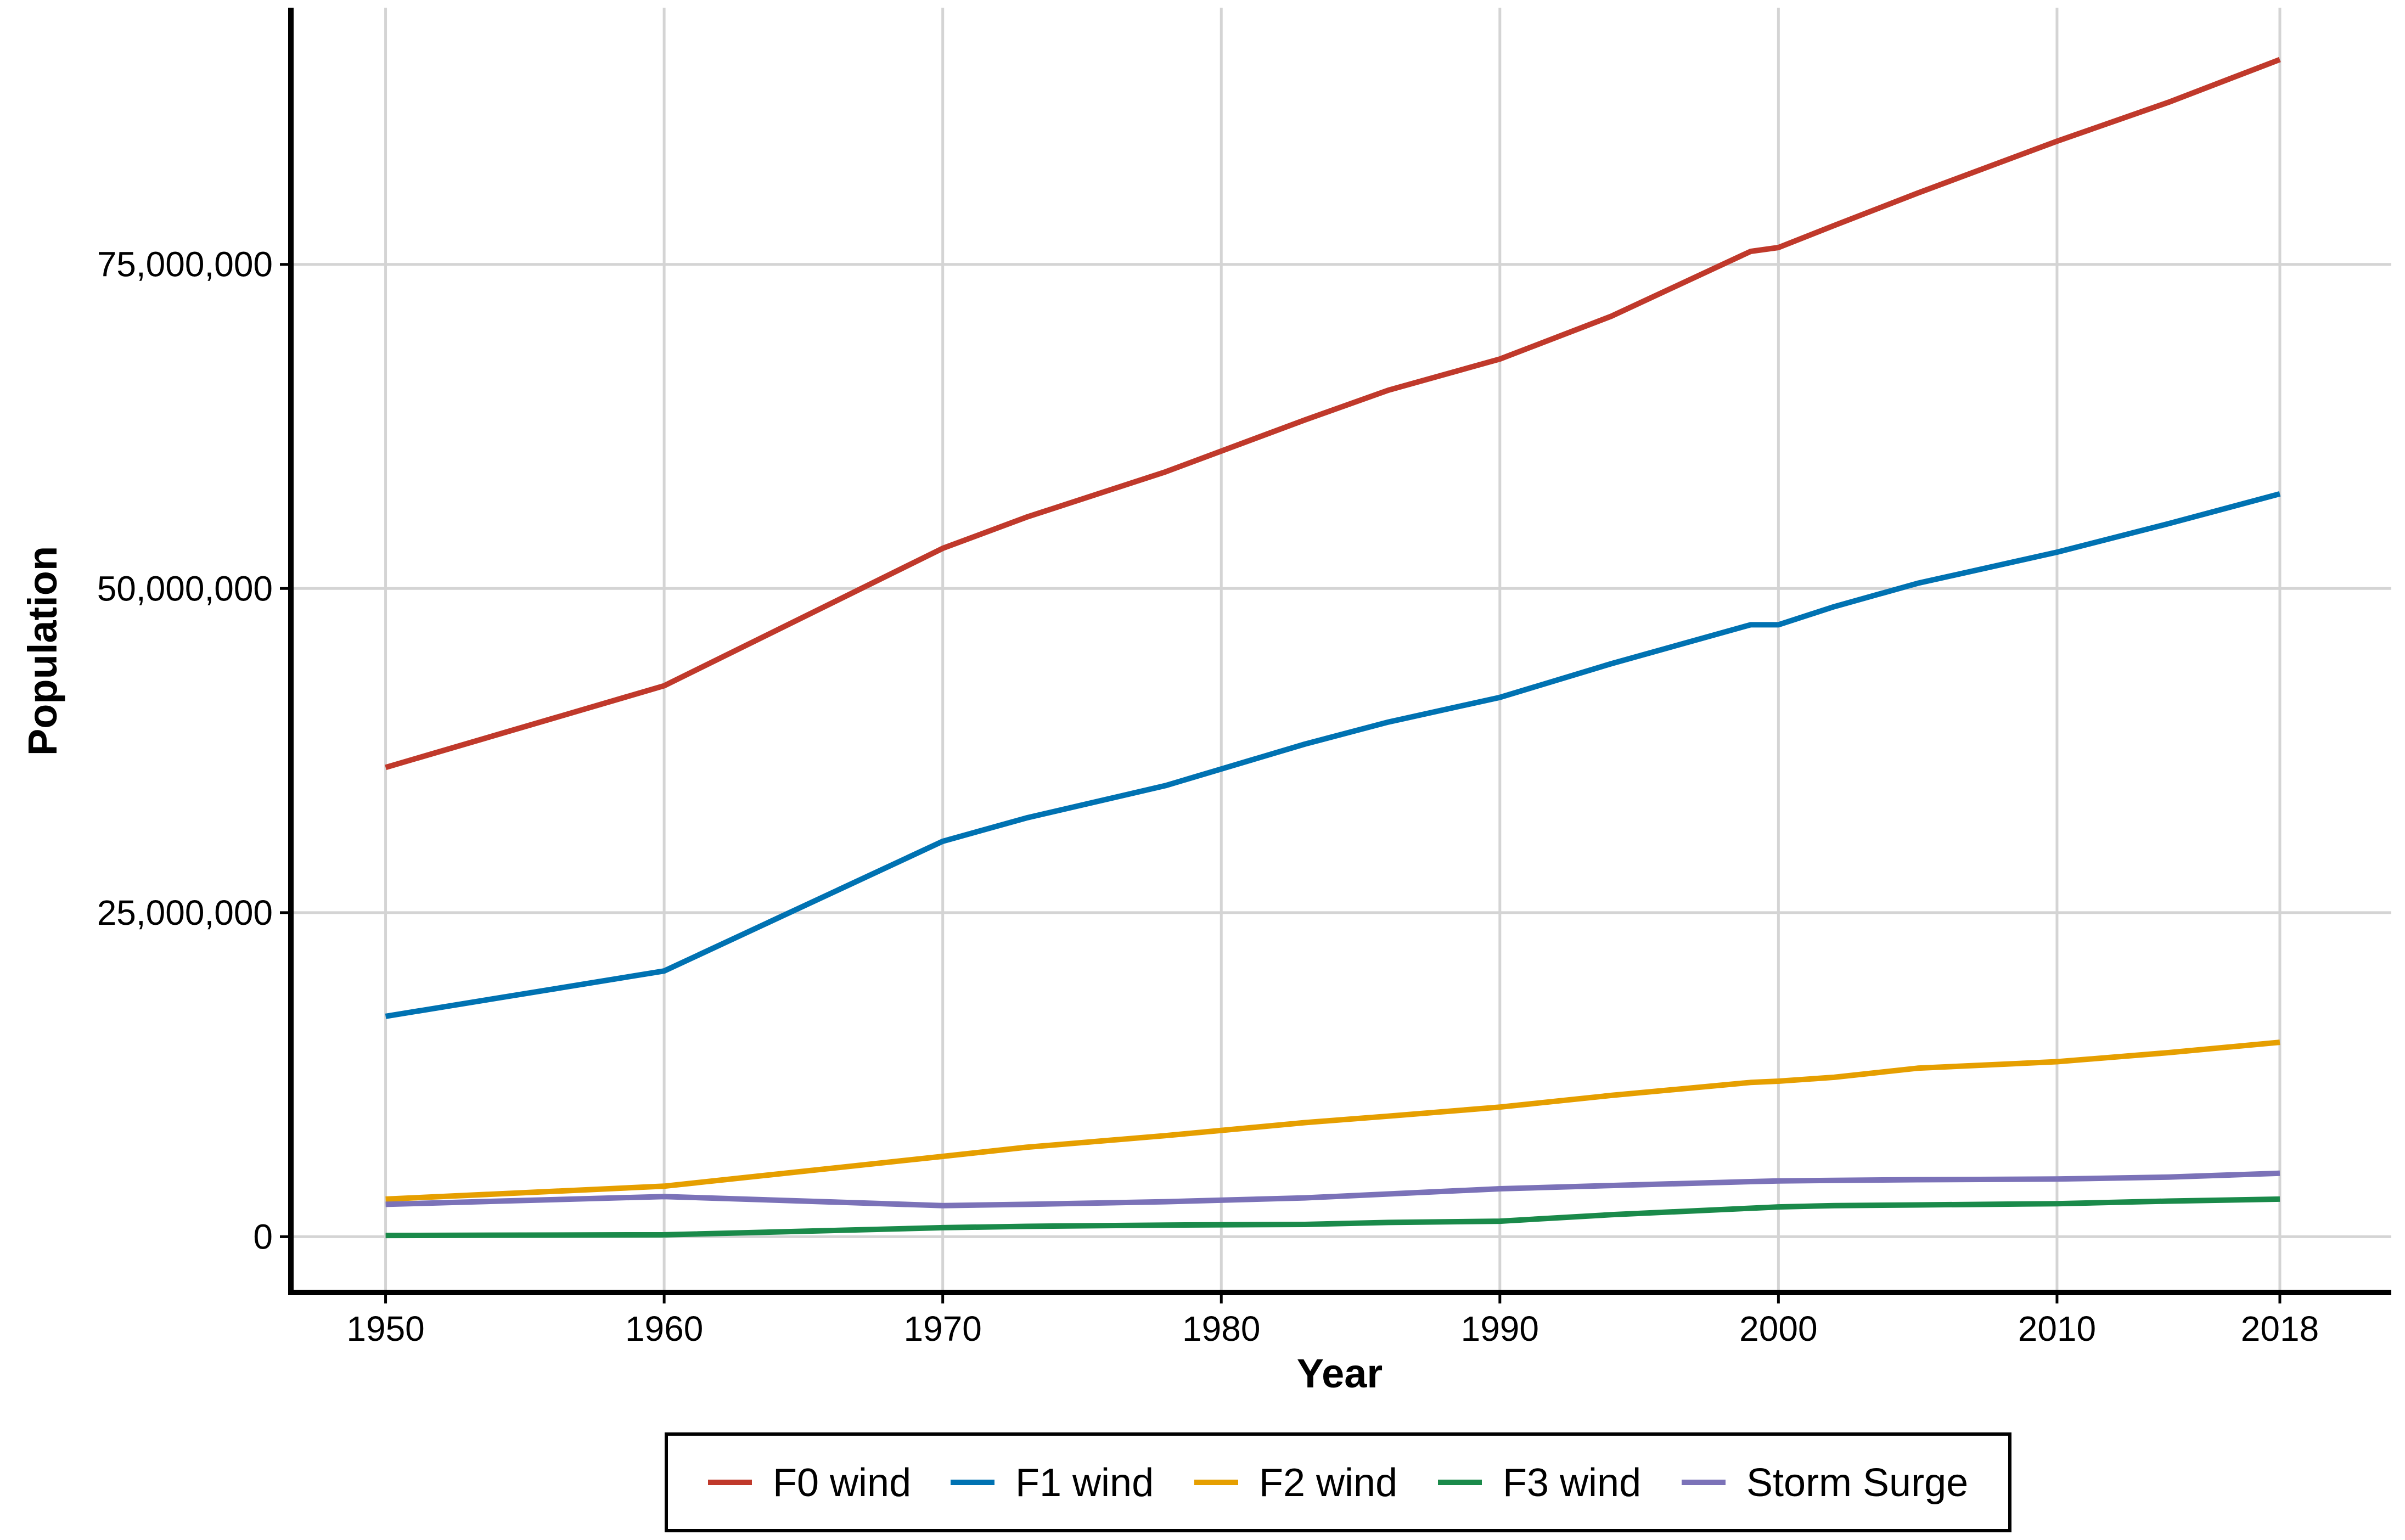 This screenshot has width=2405, height=1540. What do you see at coordinates (1340, 1374) in the screenshot?
I see `x-axis-title: Year` at bounding box center [1340, 1374].